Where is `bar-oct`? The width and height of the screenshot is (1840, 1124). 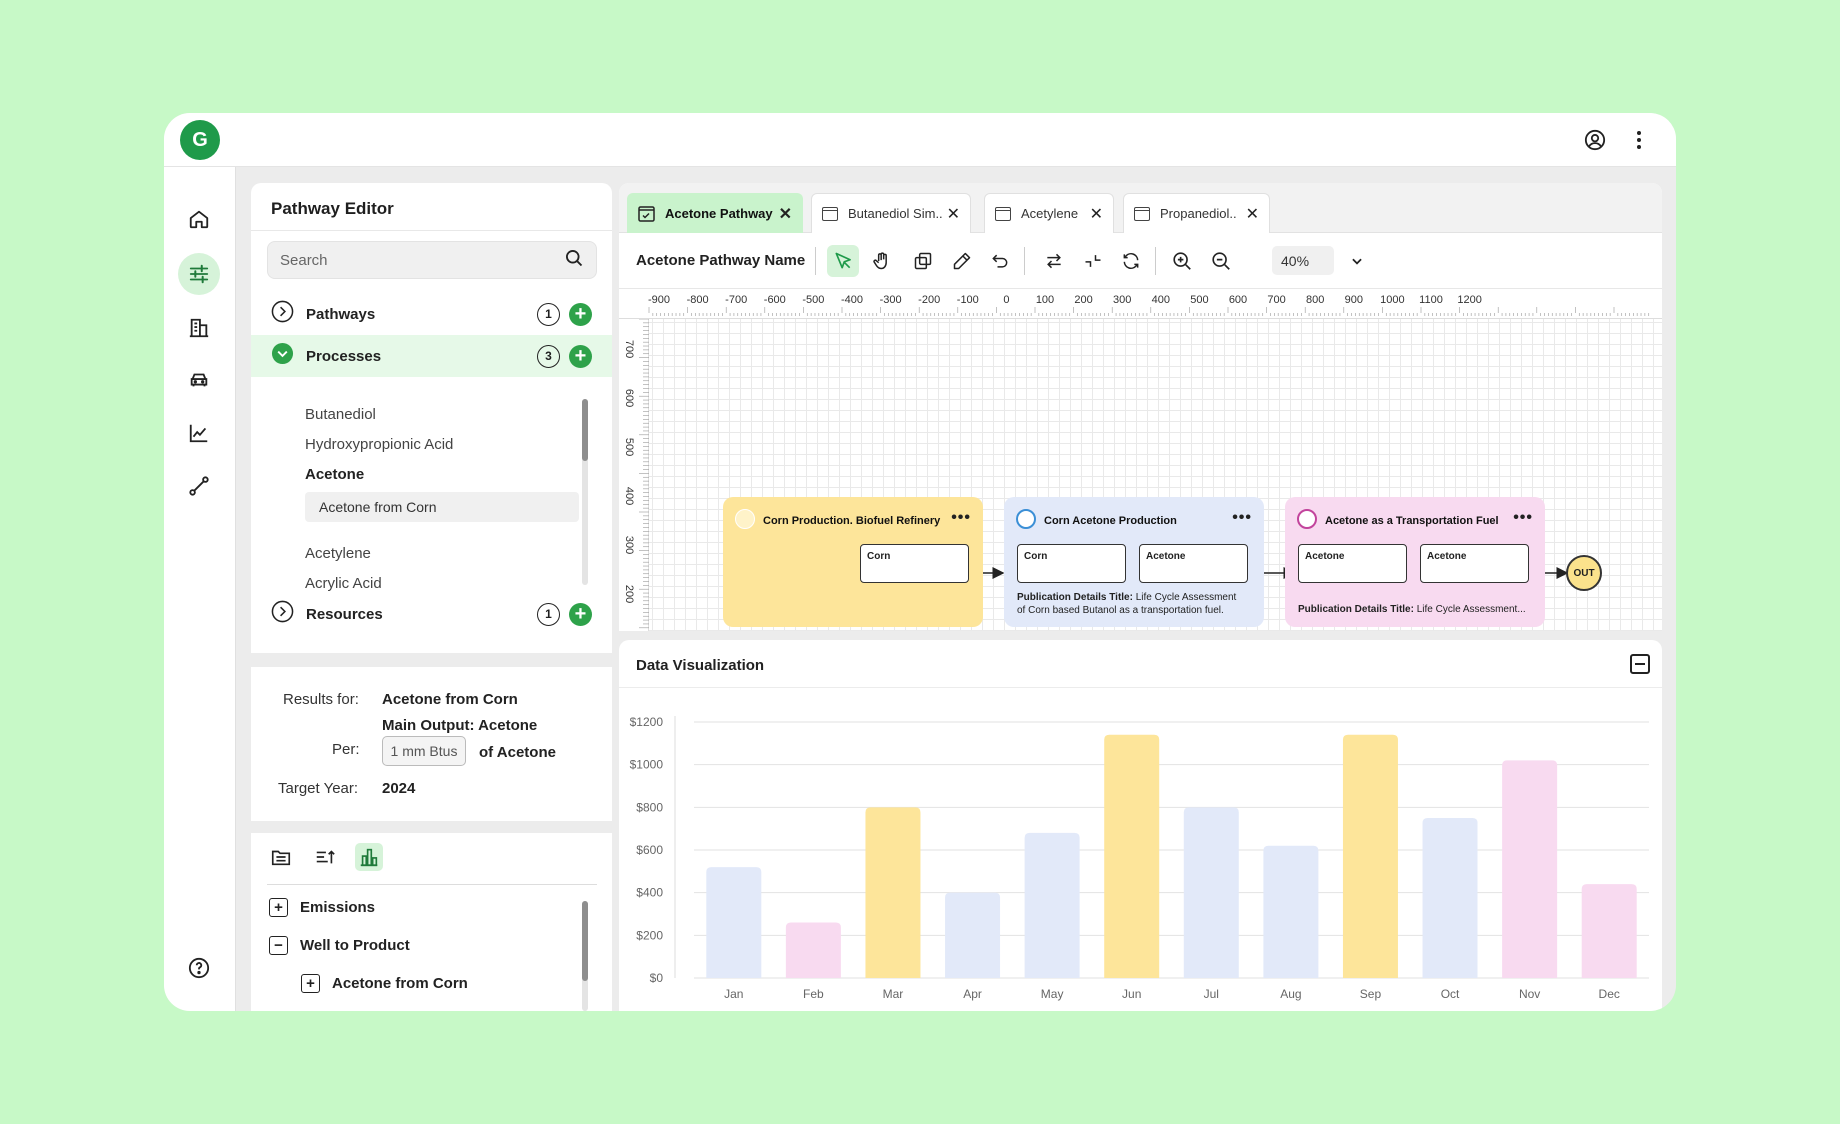 bar-oct is located at coordinates (1450, 898).